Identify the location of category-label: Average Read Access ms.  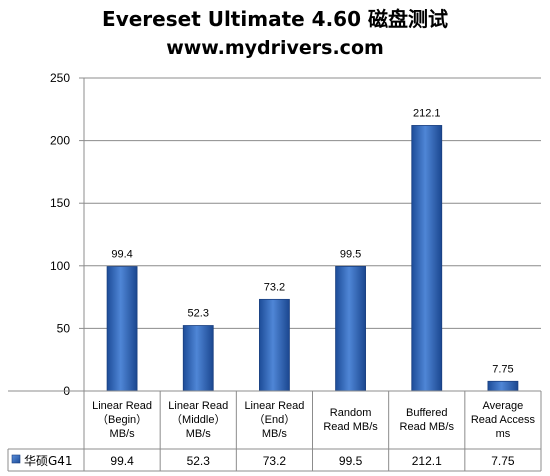
(503, 420).